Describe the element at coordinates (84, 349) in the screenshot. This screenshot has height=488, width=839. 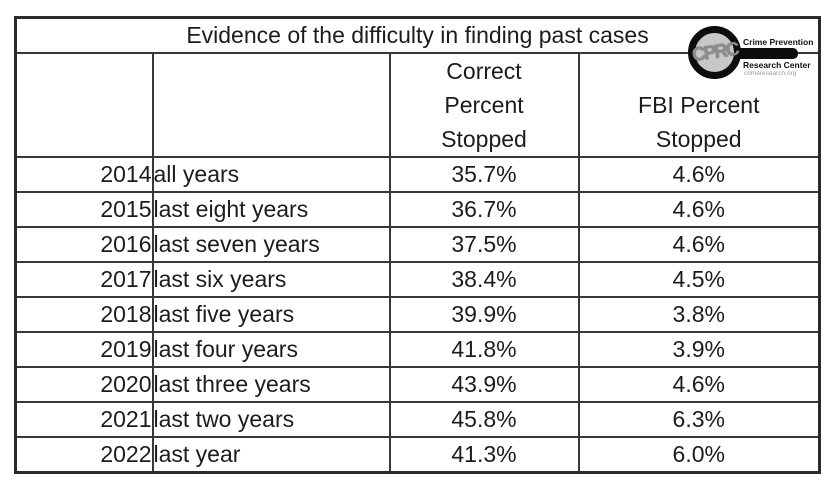
I see `year-cell: 2019` at that location.